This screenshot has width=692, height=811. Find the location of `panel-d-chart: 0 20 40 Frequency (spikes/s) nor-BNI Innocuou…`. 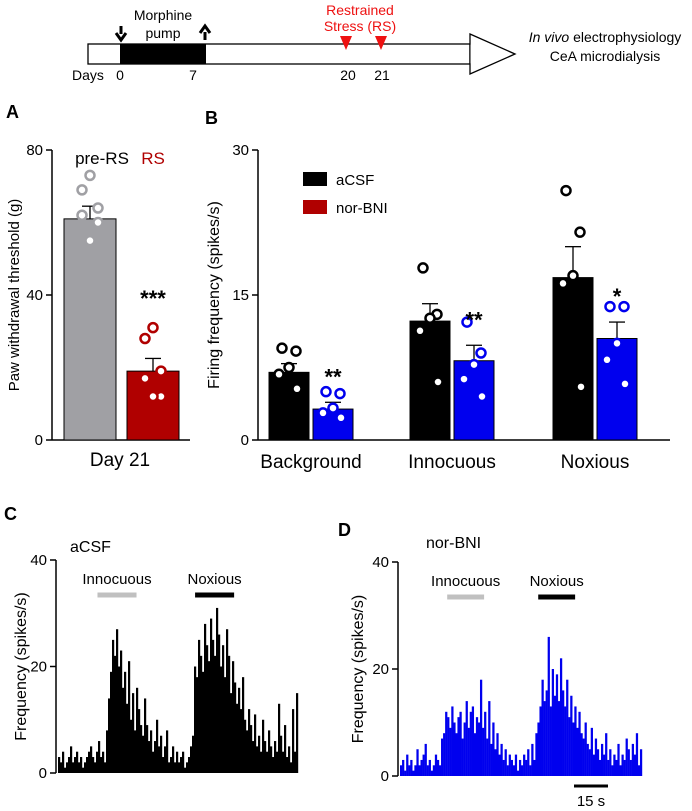

panel-d-chart: 0 20 40 Frequency (spikes/s) nor-BNI Innocuou… is located at coordinates (496, 672).